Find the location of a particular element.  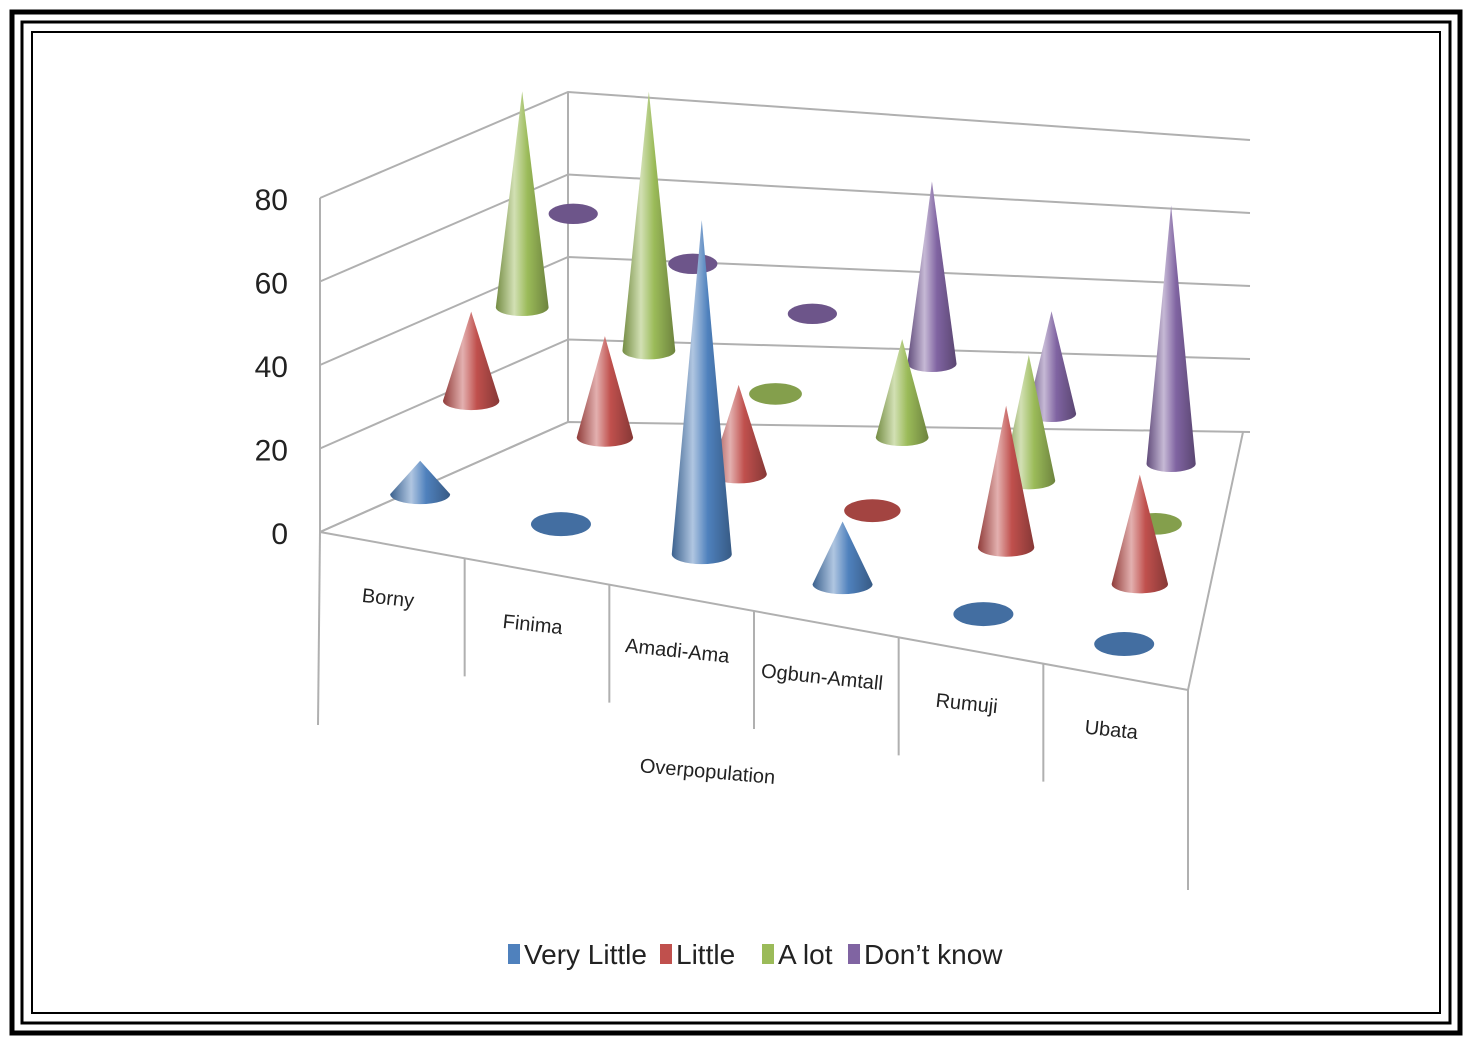

cone-very-little-ogbun-amtall is located at coordinates (842, 558).